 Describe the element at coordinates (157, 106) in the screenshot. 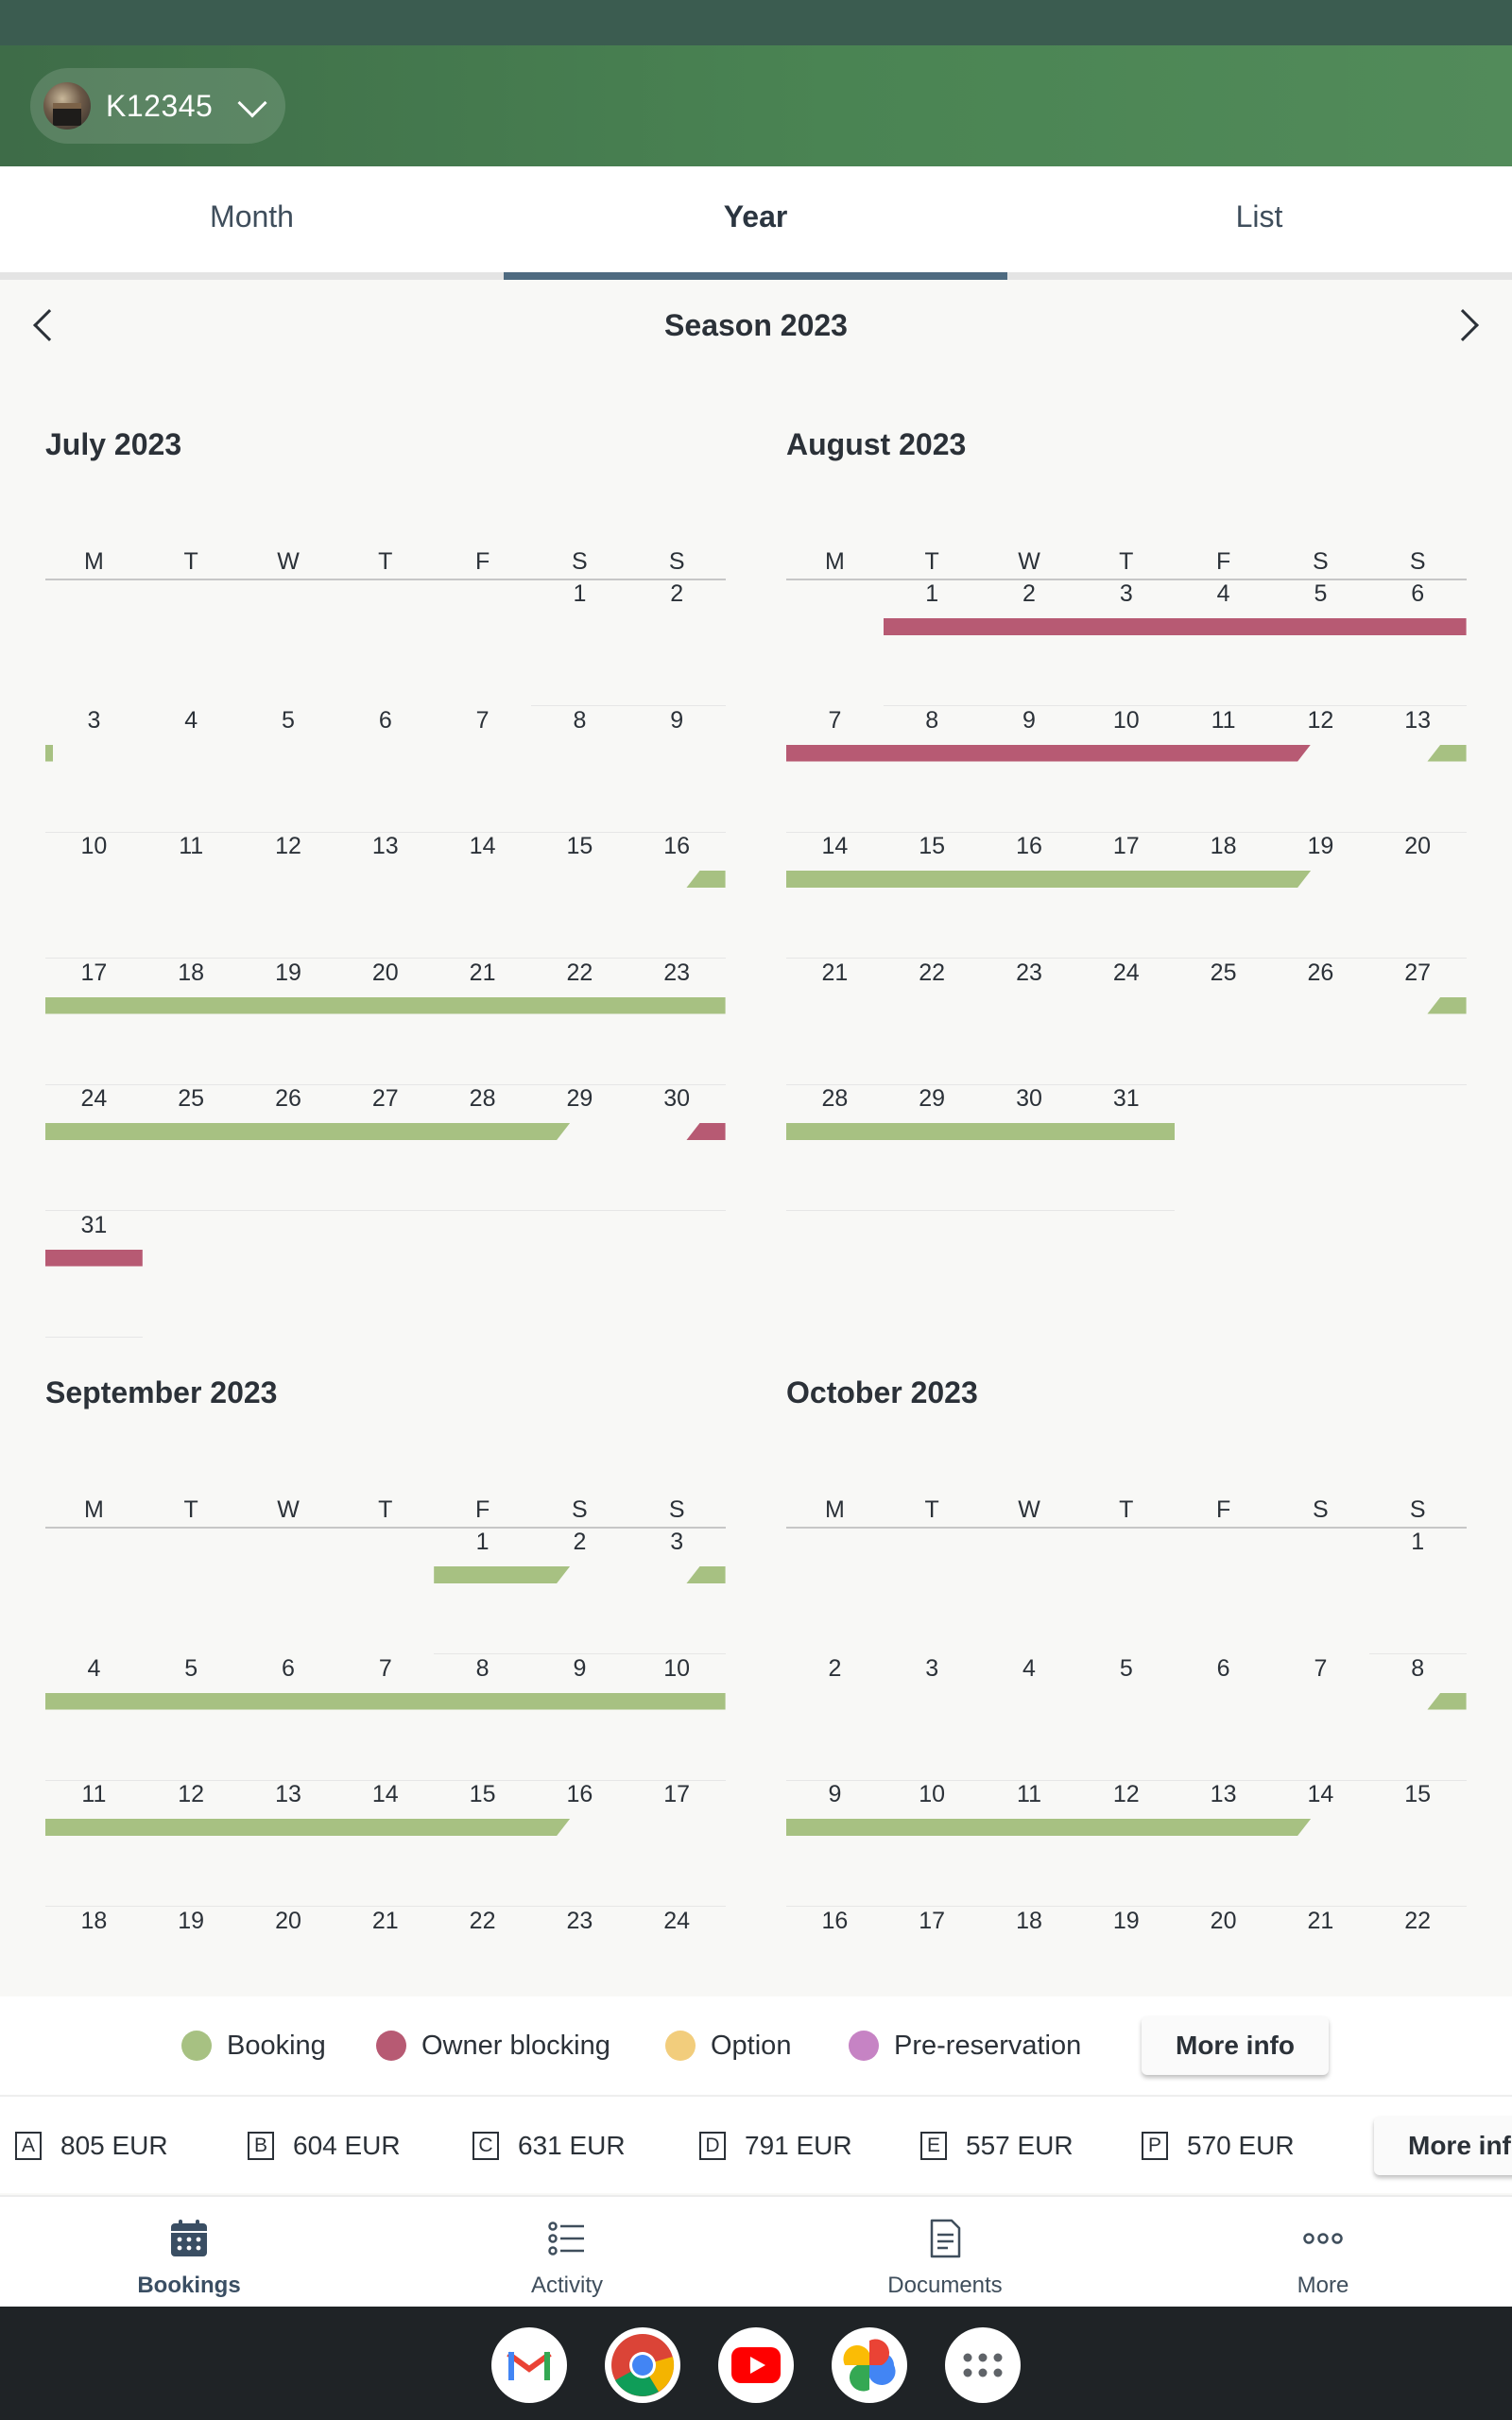

I see `property-selector: K12345` at that location.